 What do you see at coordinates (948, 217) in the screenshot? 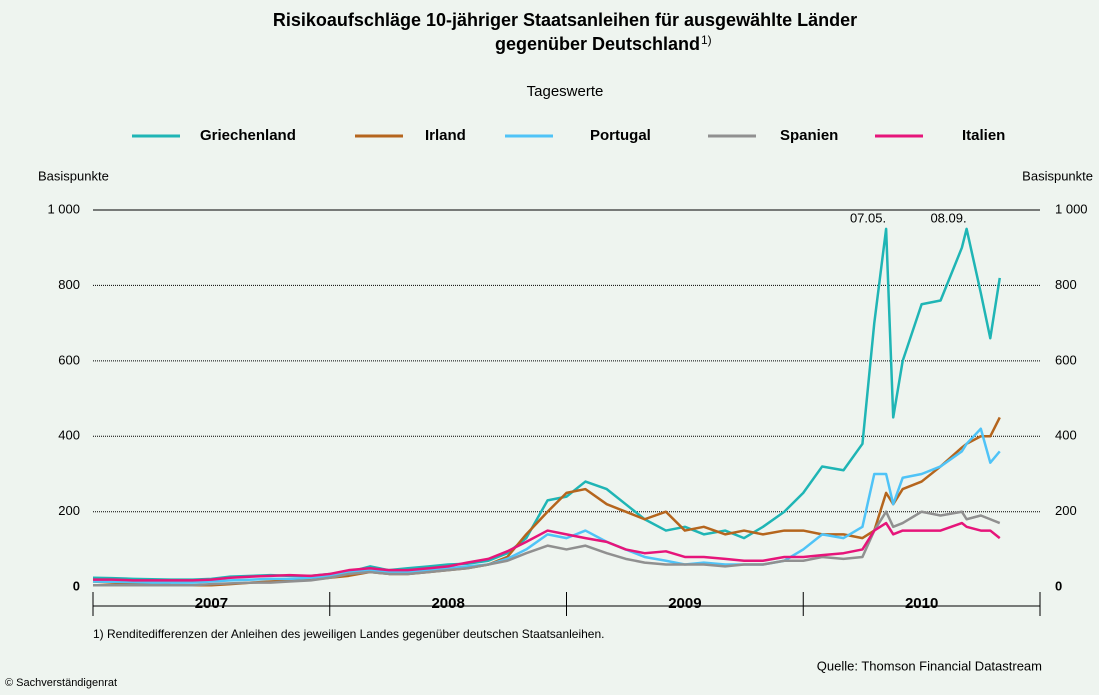
I see `annotation: 08.09.` at bounding box center [948, 217].